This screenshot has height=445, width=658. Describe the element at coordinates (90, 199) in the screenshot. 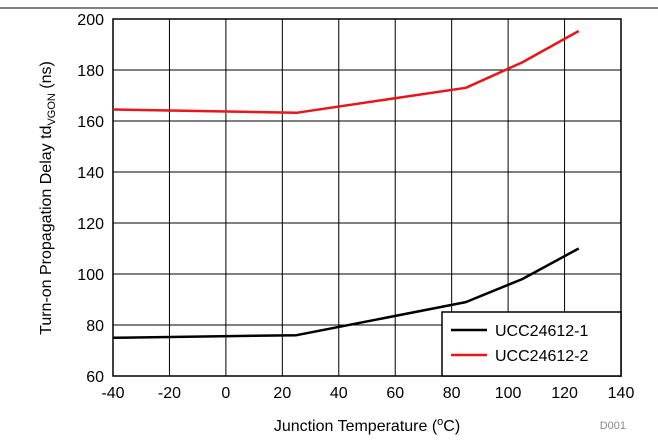

I see `y-tick-labels: 60 80 100 120 140 160 180 200` at that location.